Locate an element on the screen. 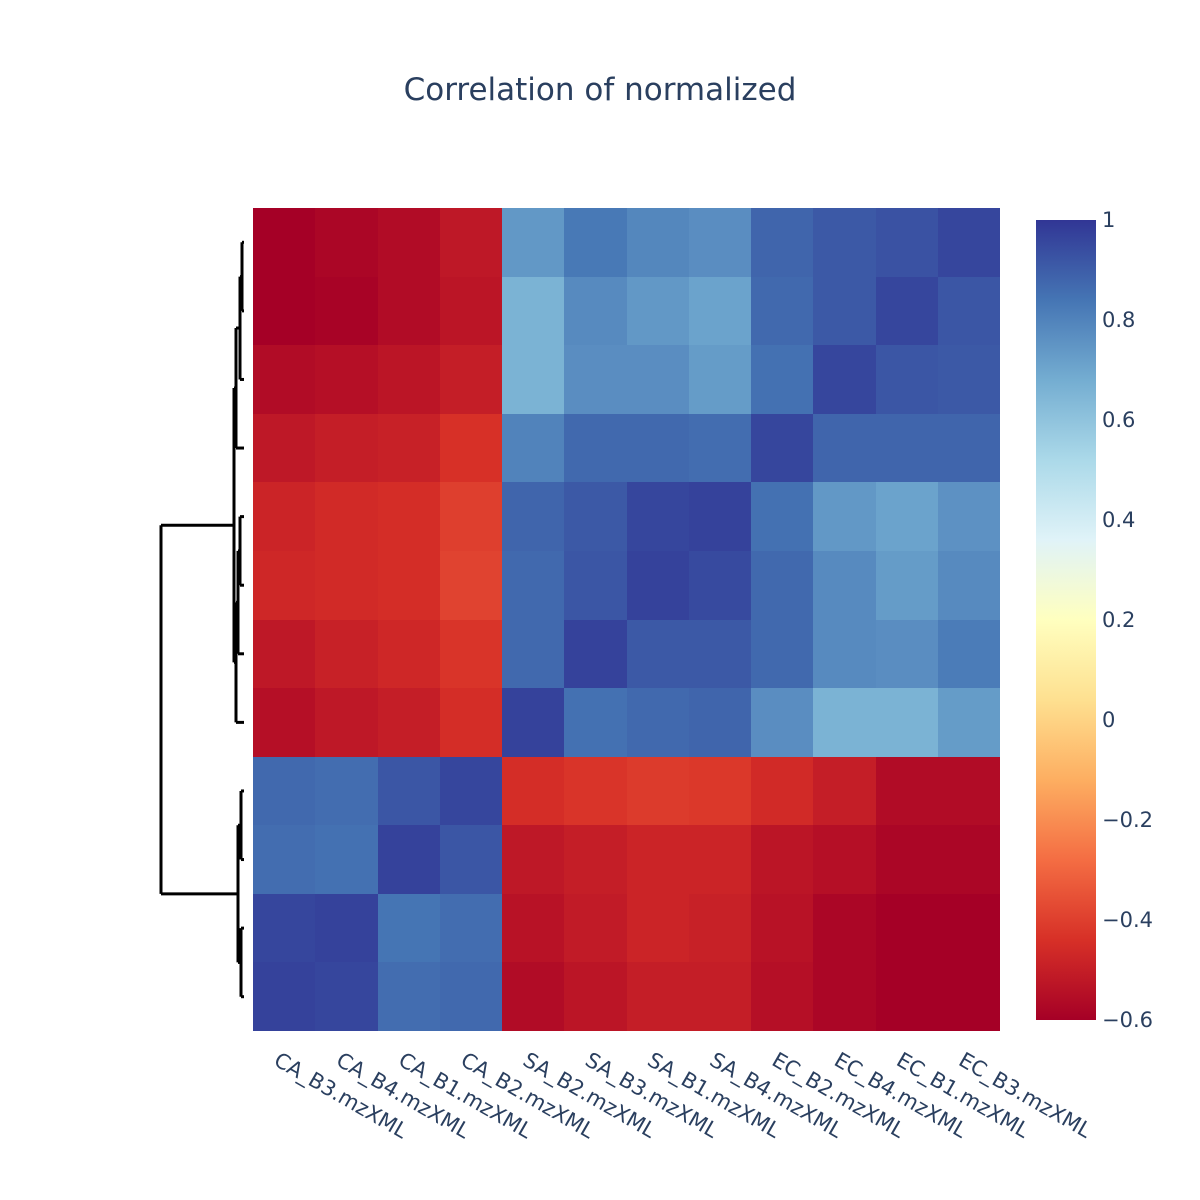  colorbar-tick-label: 0.6 is located at coordinates (1118, 420).